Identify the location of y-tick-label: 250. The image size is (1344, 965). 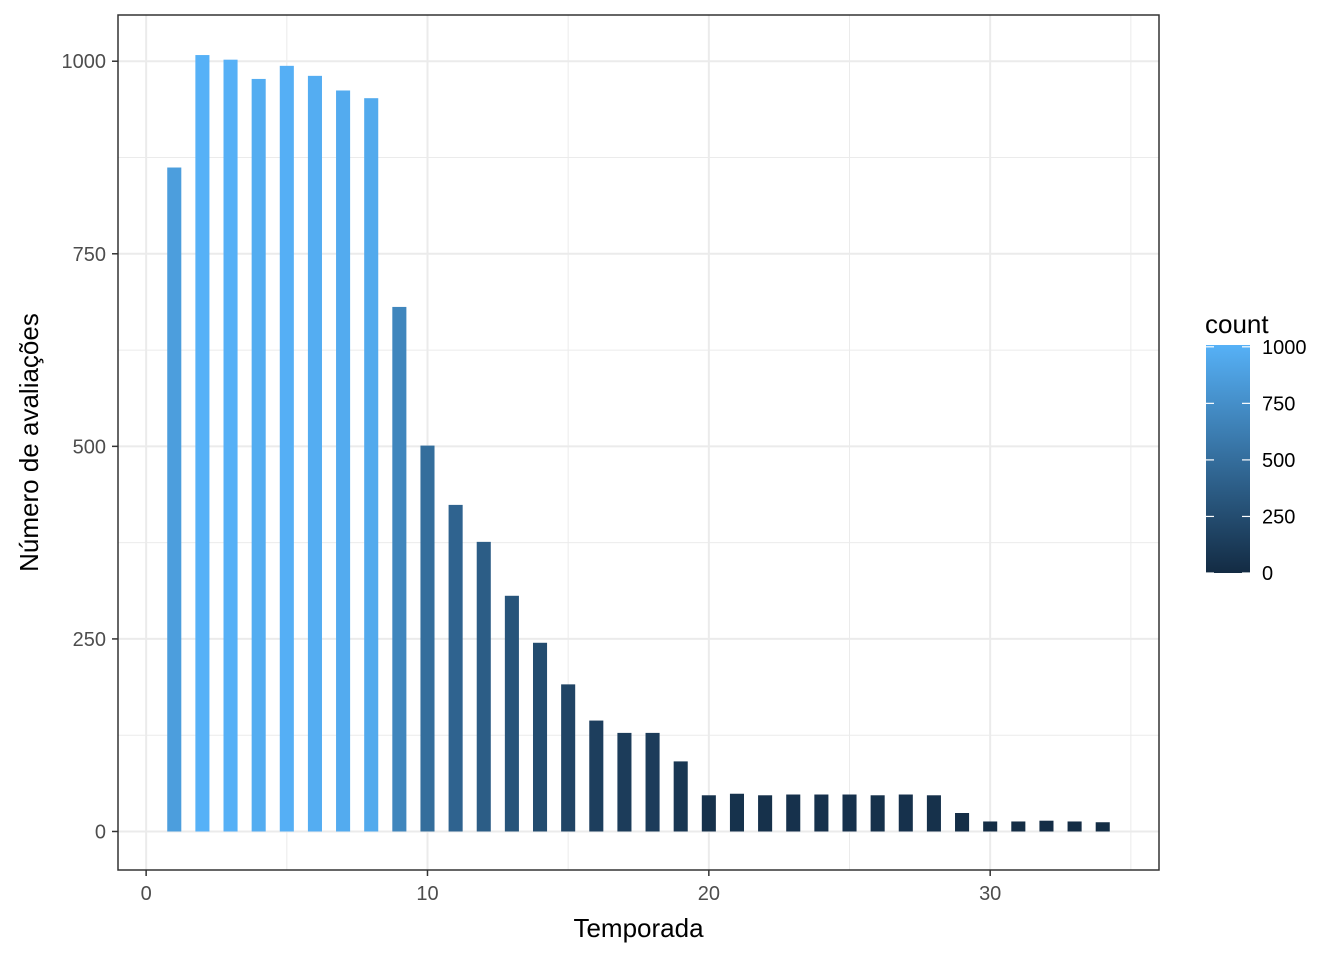
(89, 640).